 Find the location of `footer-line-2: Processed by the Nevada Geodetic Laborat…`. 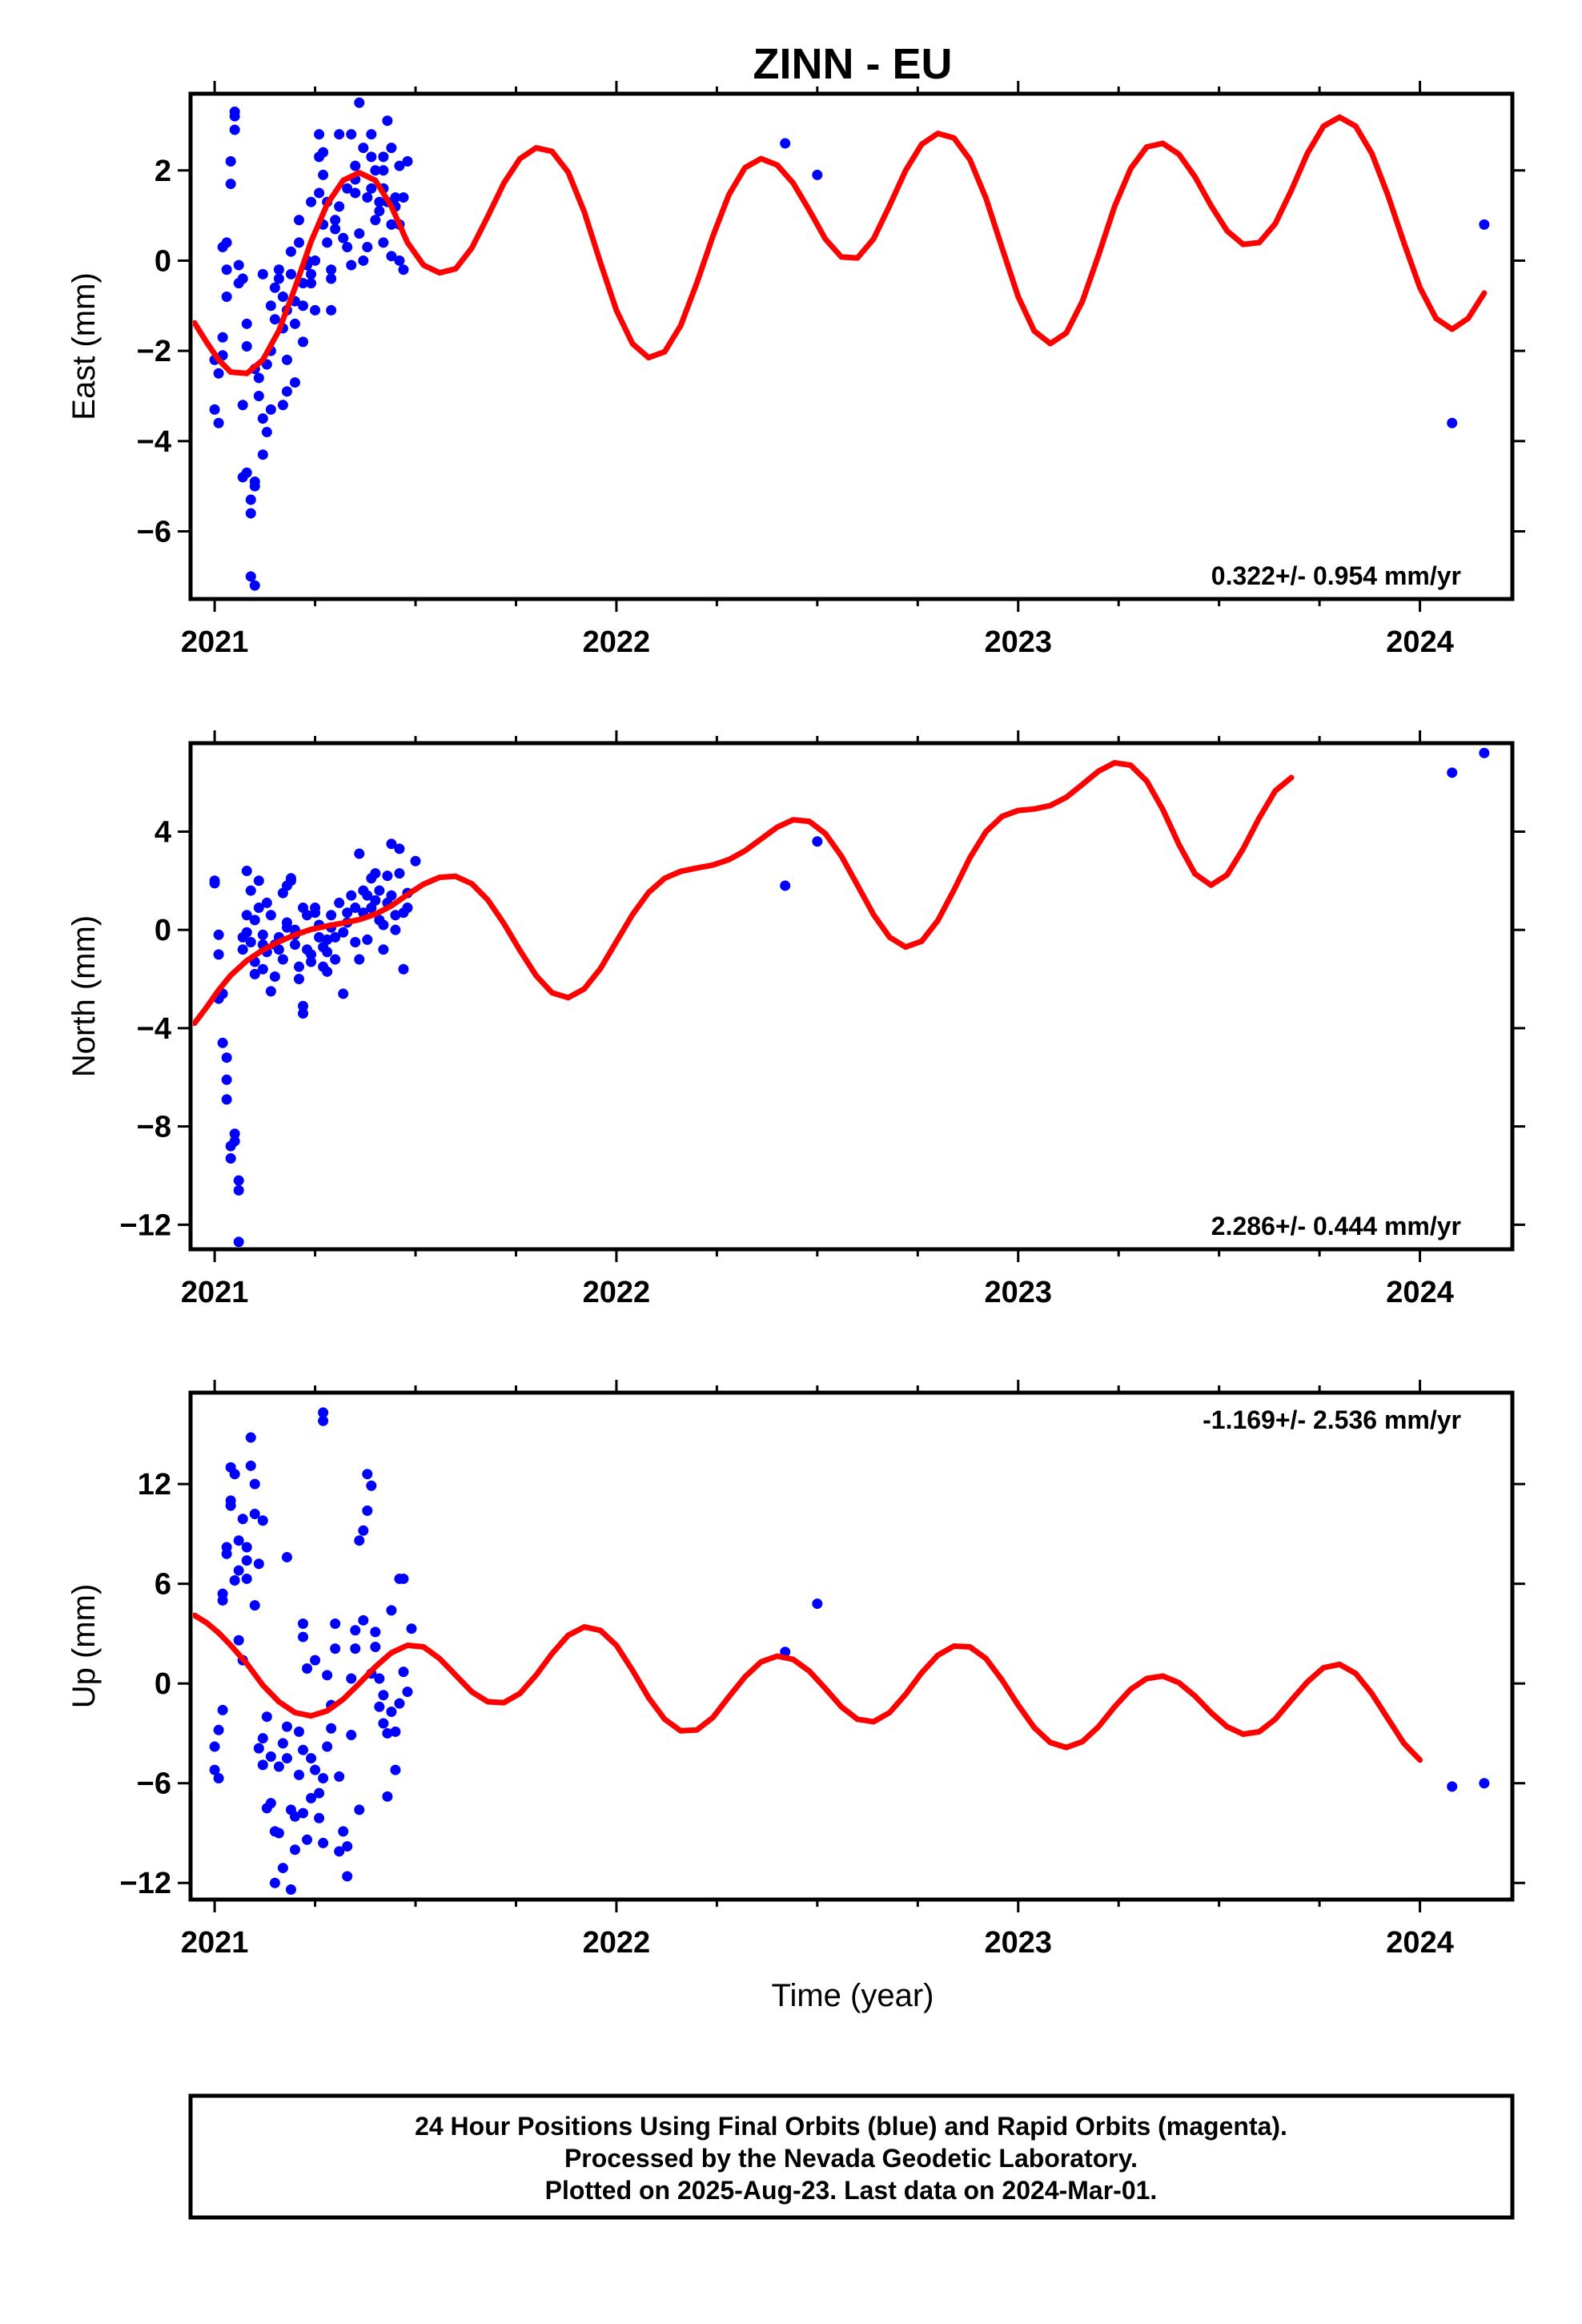

footer-line-2: Processed by the Nevada Geodetic Laborat… is located at coordinates (851, 2158).